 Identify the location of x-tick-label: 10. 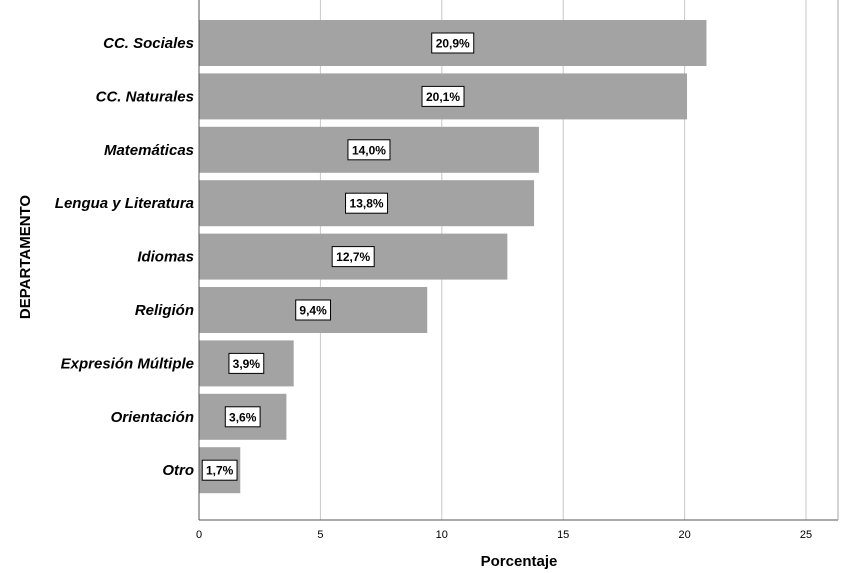
(442, 535).